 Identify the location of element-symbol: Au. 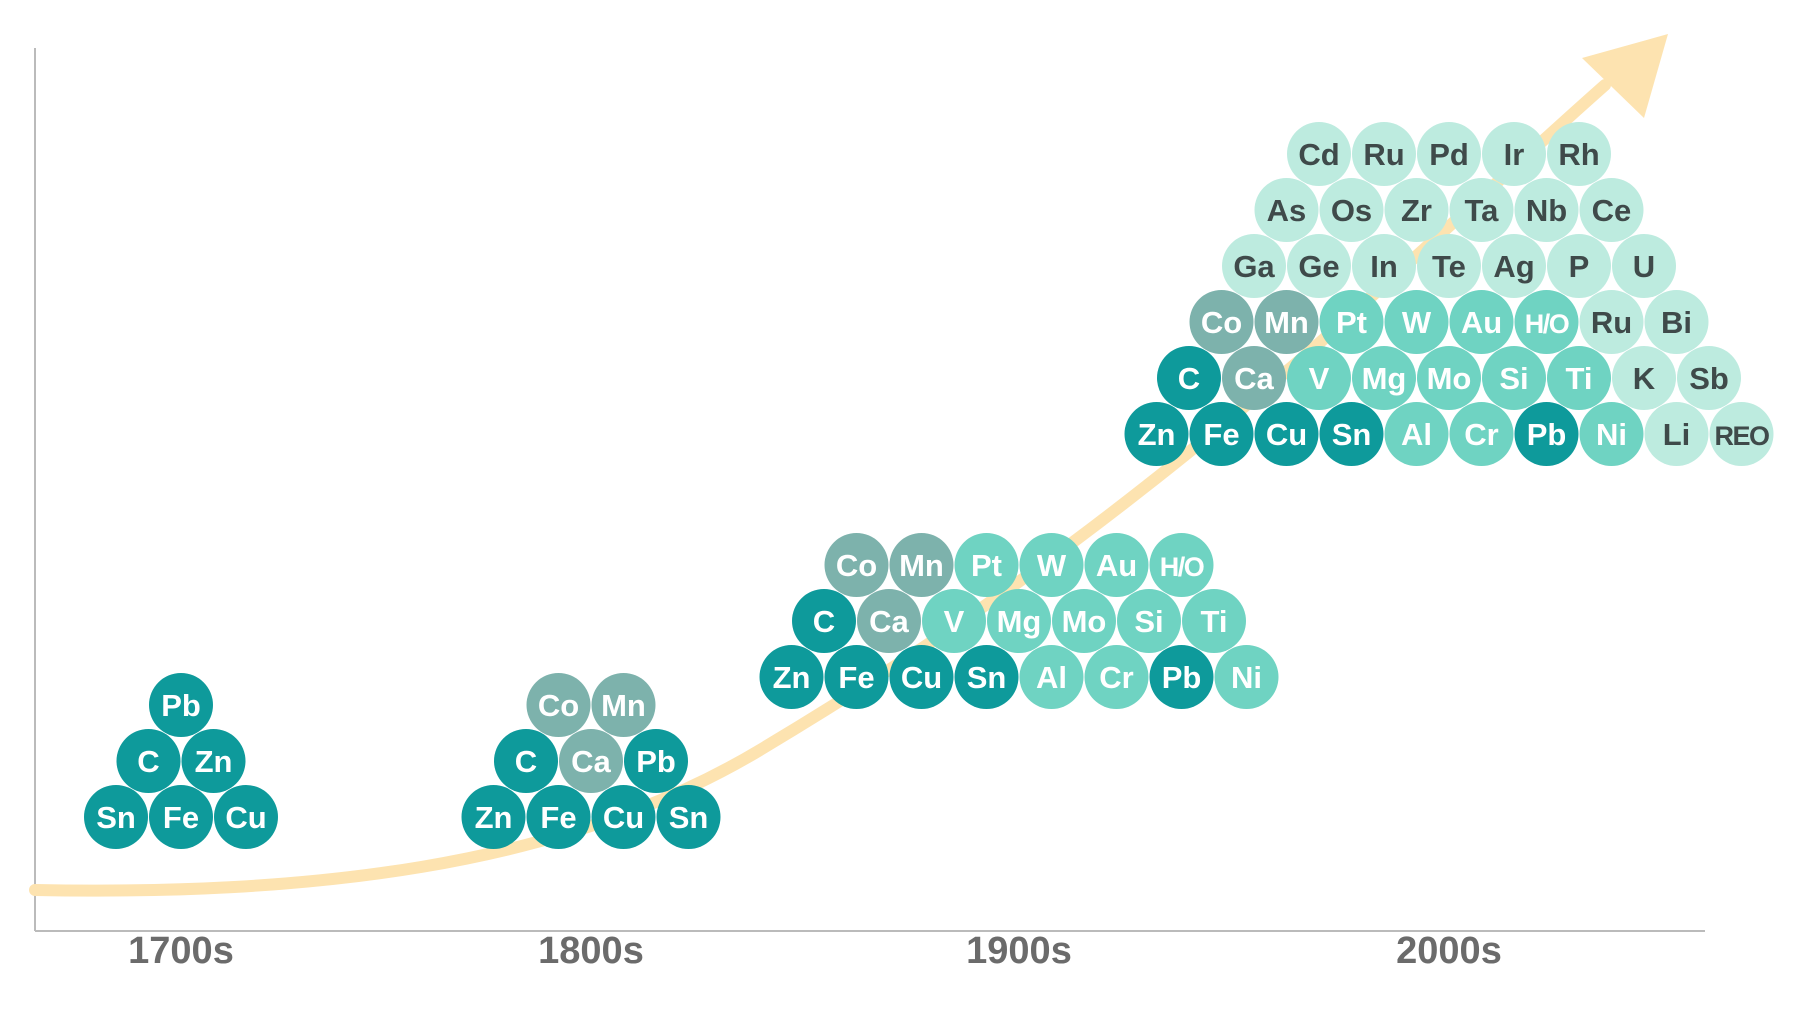
(1481, 322).